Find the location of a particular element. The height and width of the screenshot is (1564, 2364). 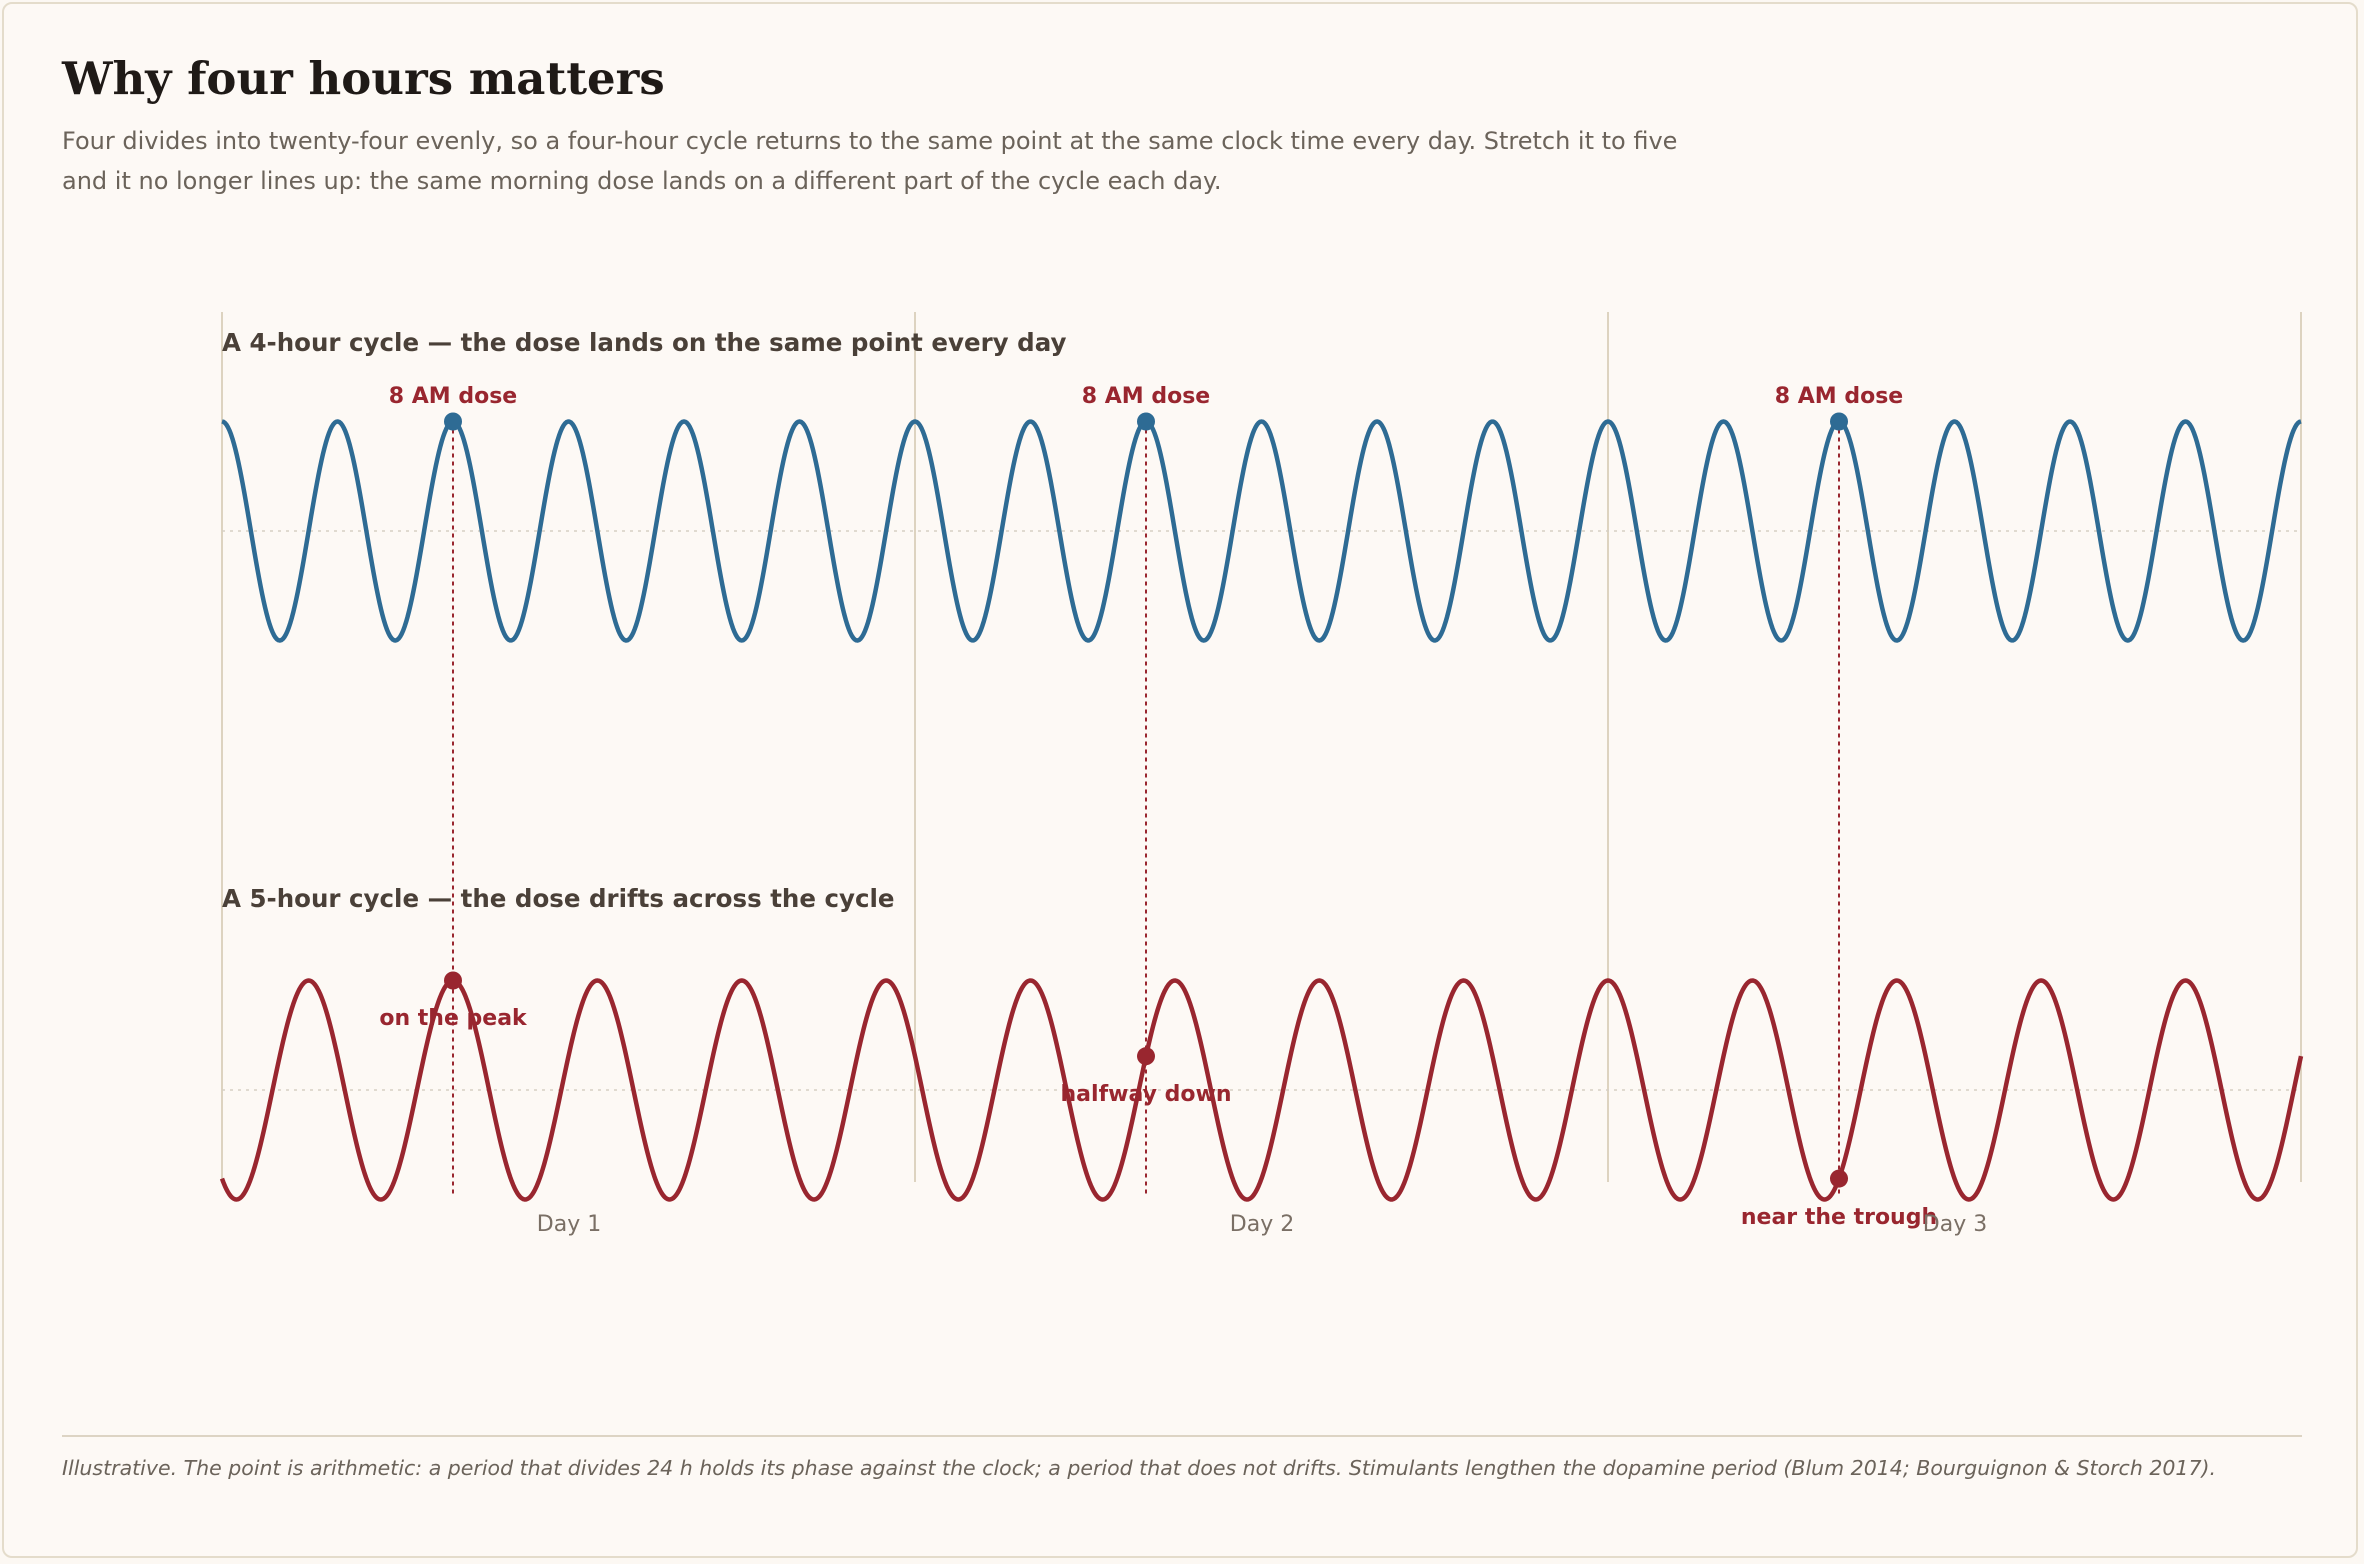

day-label-3: Day 3 is located at coordinates (1955, 1224).